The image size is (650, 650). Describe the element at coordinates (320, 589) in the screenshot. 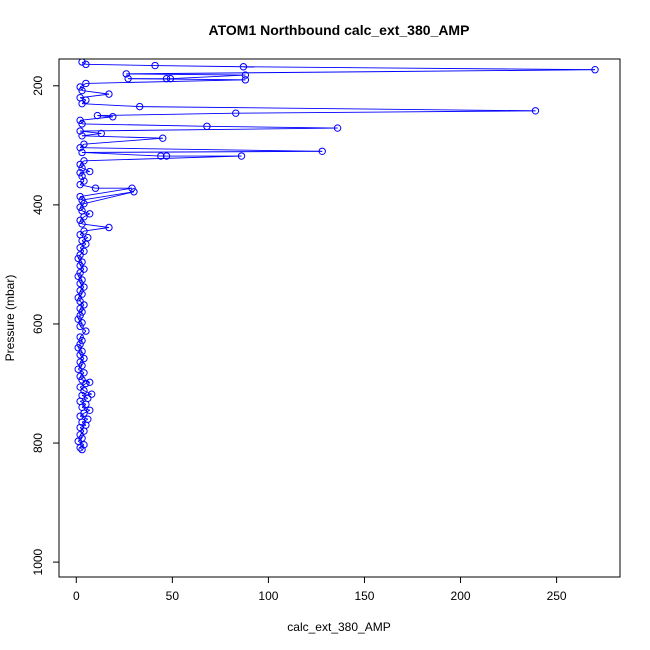

I see `x-axis: 0 50 100 150 200 250` at that location.